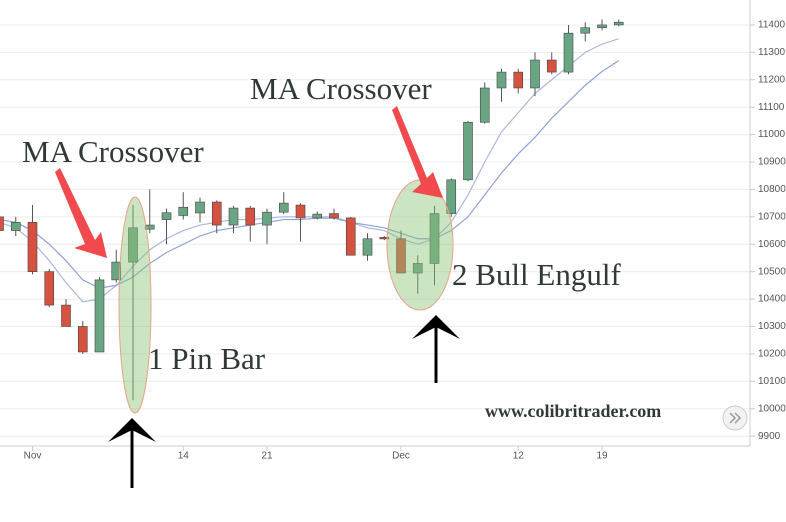  Describe the element at coordinates (772, 134) in the screenshot. I see `y-tick-label: 11000` at that location.